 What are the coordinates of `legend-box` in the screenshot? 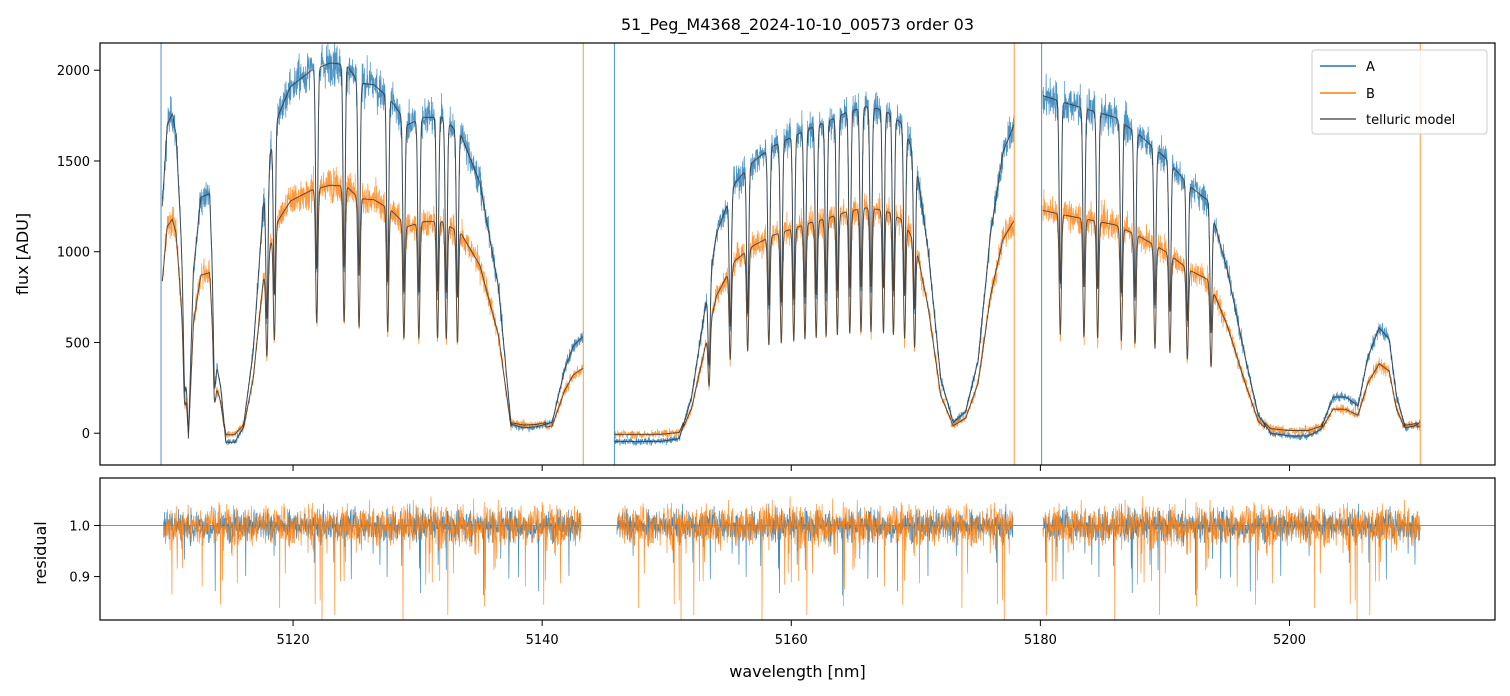 It's located at (1399, 92).